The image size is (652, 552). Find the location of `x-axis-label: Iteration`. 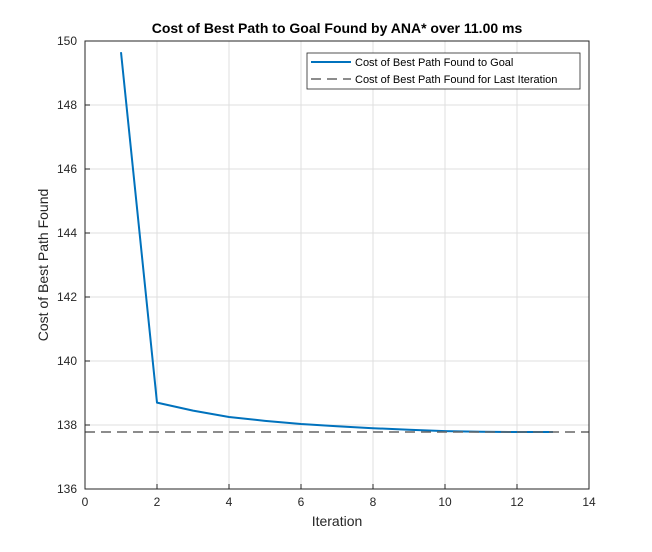

x-axis-label: Iteration is located at coordinates (337, 521).